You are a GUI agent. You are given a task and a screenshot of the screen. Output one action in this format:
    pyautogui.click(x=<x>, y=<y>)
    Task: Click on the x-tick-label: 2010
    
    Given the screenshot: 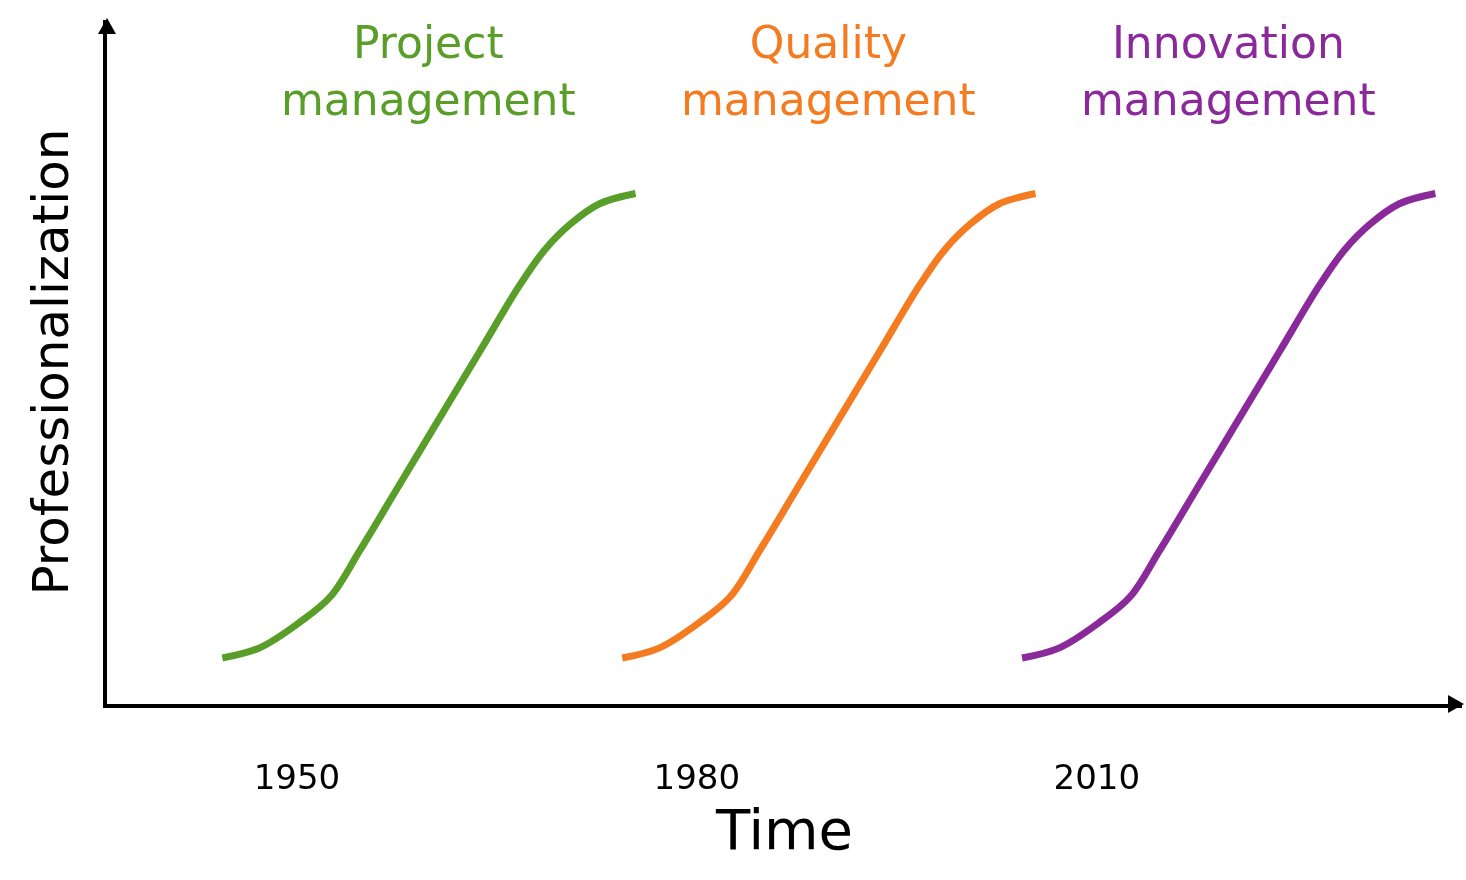 What is the action you would take?
    pyautogui.click(x=1097, y=776)
    